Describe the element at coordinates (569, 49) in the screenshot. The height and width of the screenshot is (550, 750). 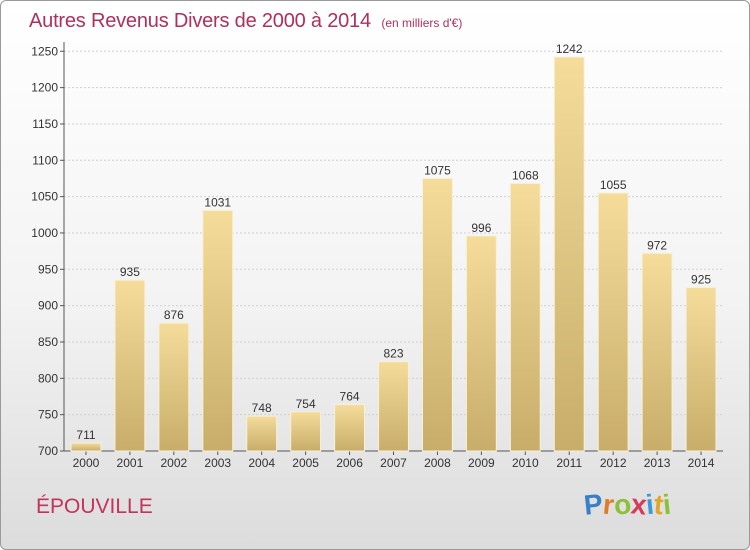
I see `data-label: 1242` at that location.